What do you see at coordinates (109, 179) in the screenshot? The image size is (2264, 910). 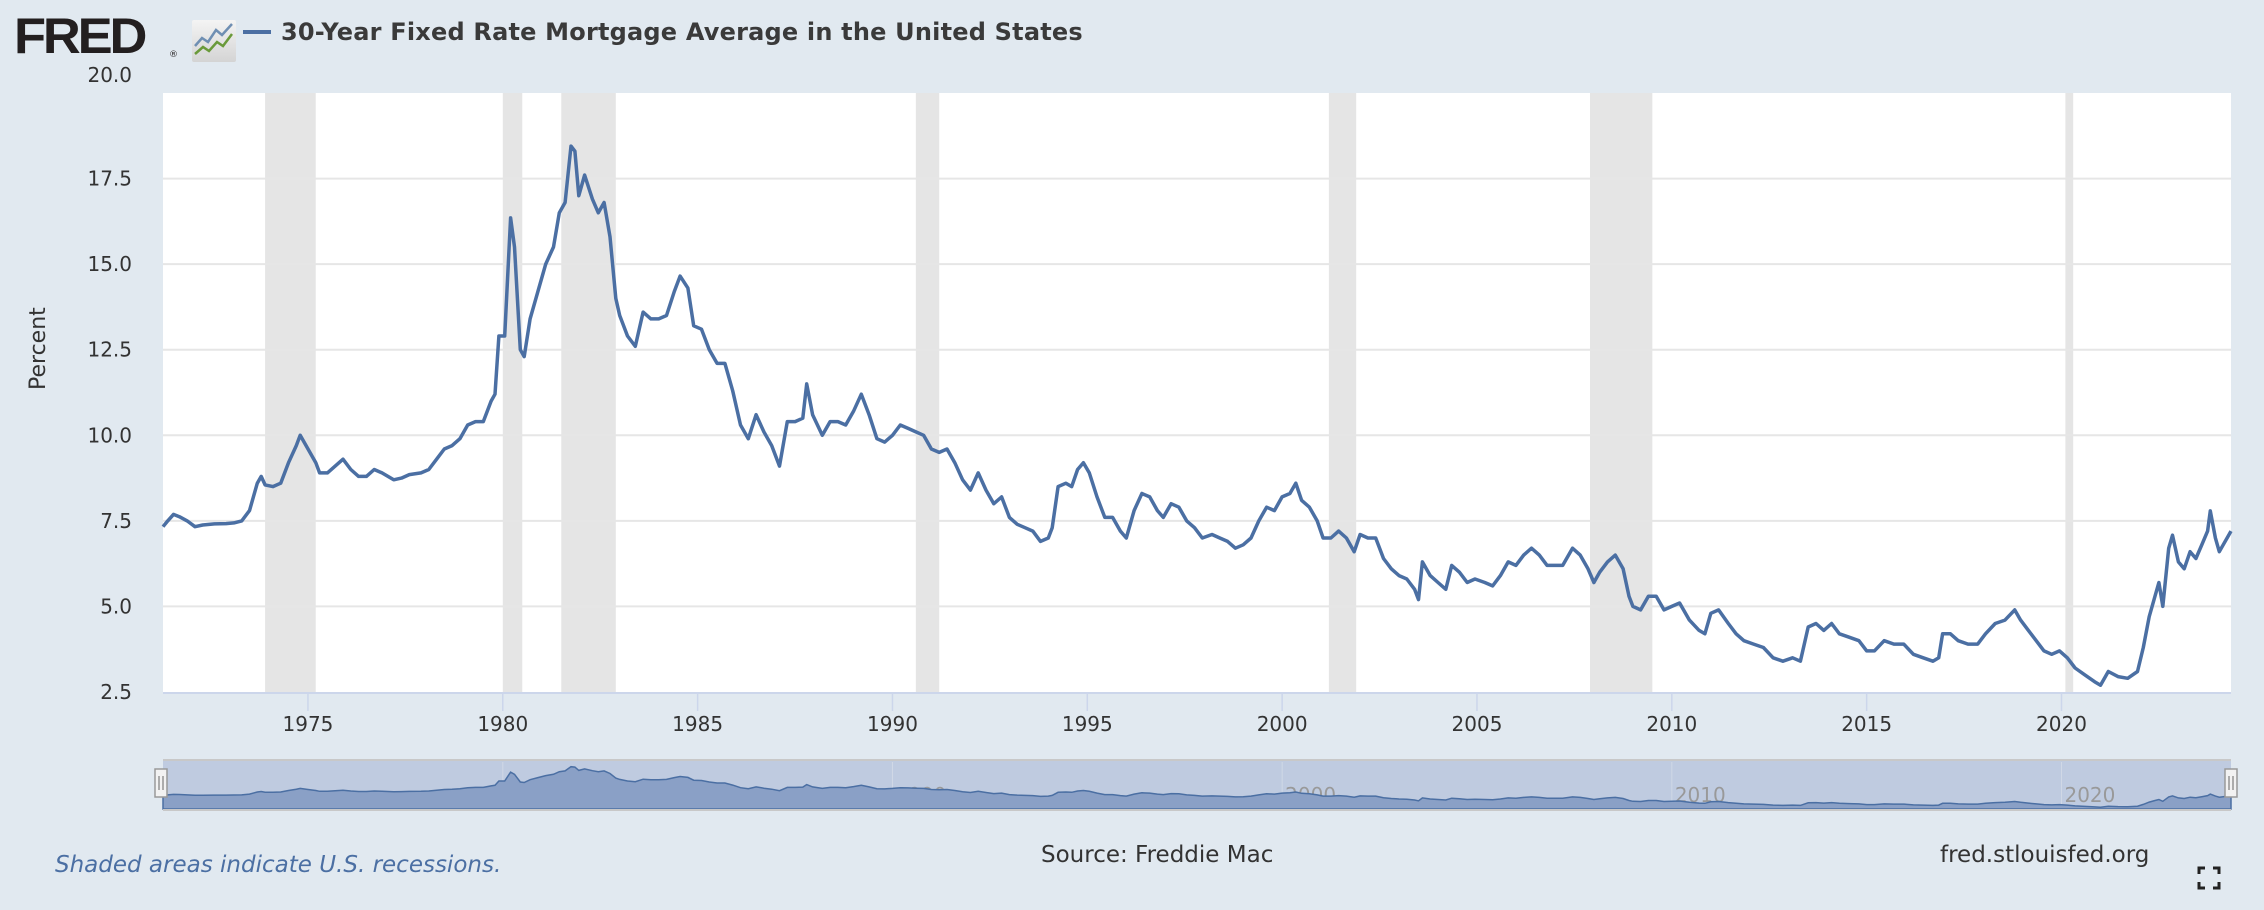 I see `y-tick-label: 17.5` at bounding box center [109, 179].